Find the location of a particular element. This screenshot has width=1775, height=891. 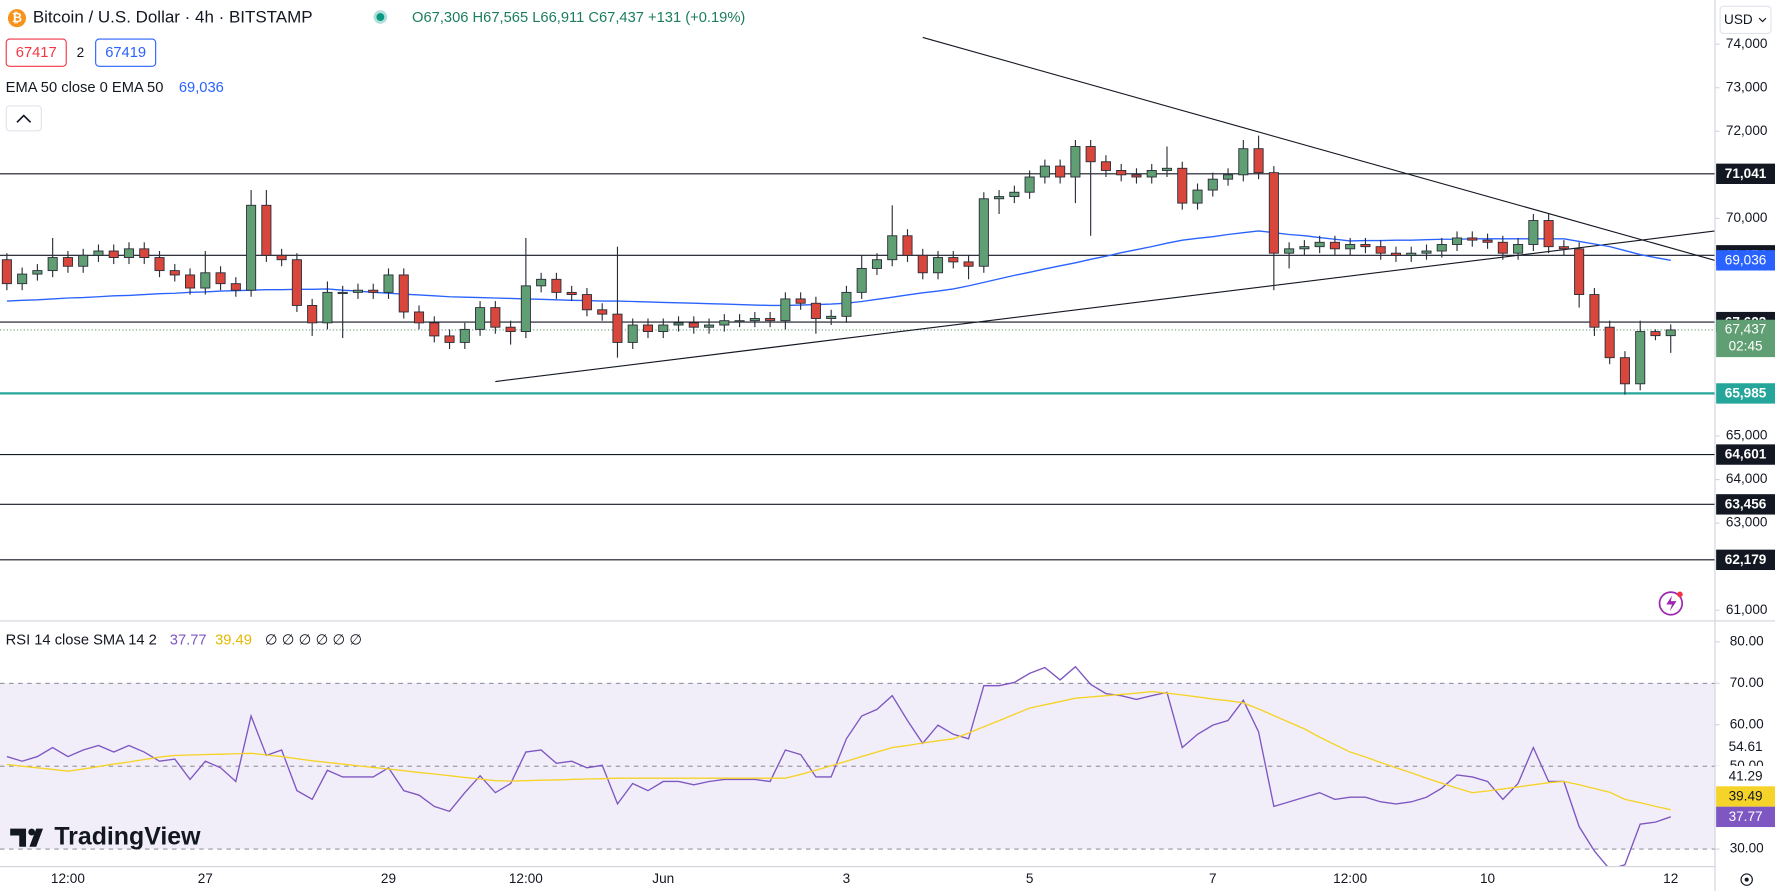

settings-icon is located at coordinates (1746, 879).